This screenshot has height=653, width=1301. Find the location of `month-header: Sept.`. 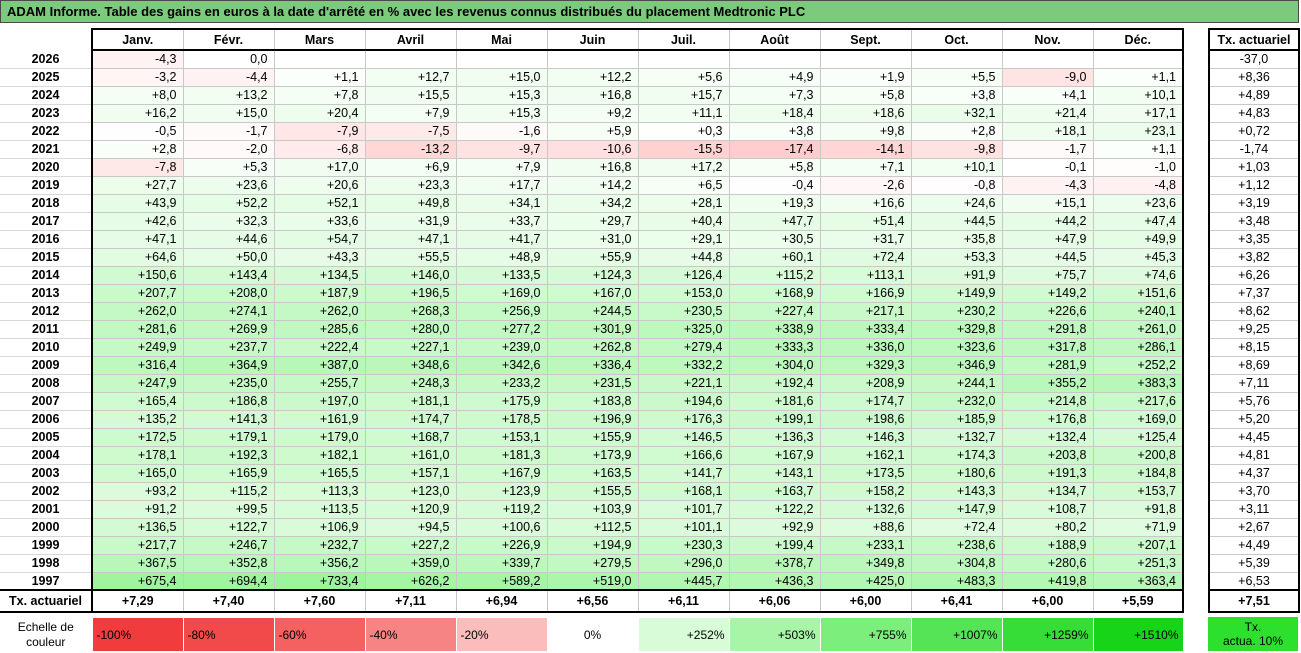

month-header: Sept. is located at coordinates (866, 39).